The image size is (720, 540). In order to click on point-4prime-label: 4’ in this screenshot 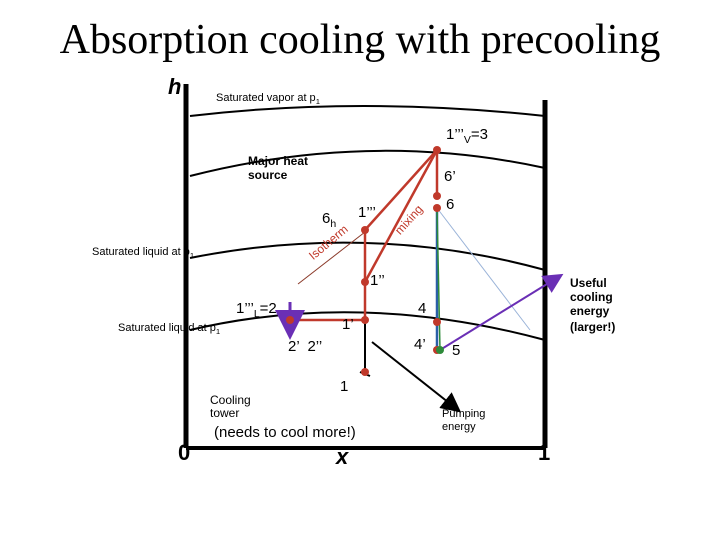, I will do `click(420, 344)`.